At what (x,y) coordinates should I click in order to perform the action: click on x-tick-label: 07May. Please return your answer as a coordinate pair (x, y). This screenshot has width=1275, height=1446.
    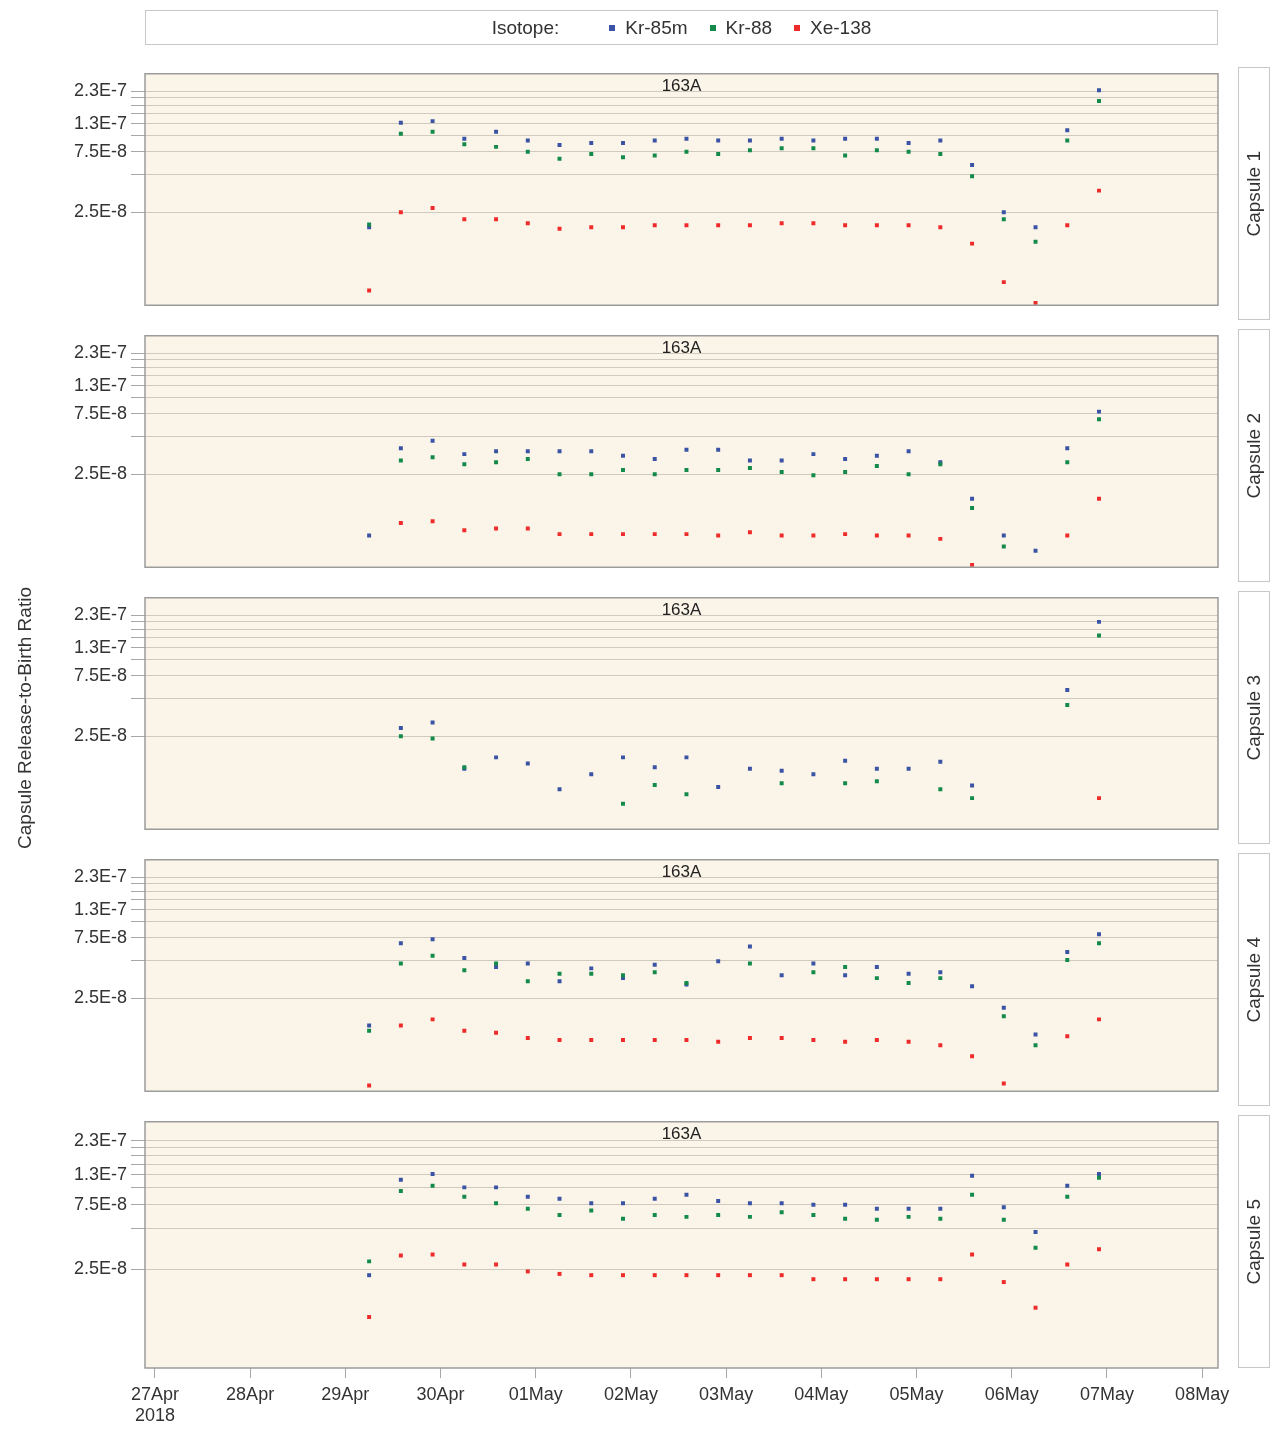
    Looking at the image, I should click on (1106, 1393).